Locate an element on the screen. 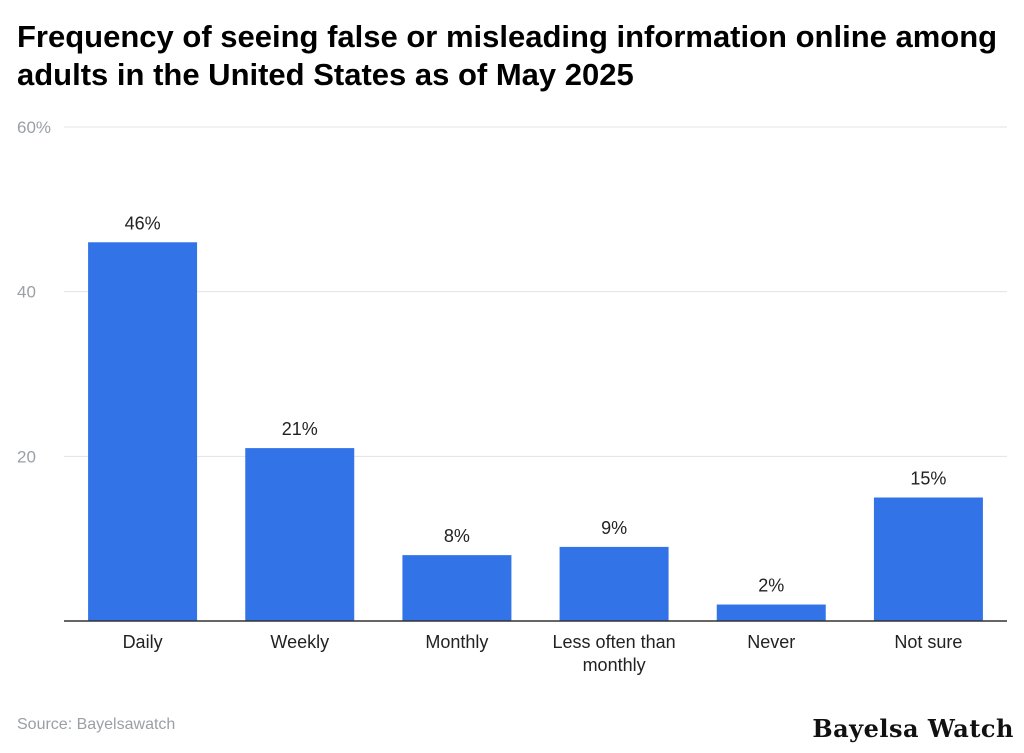  data-label: 9% is located at coordinates (614, 528).